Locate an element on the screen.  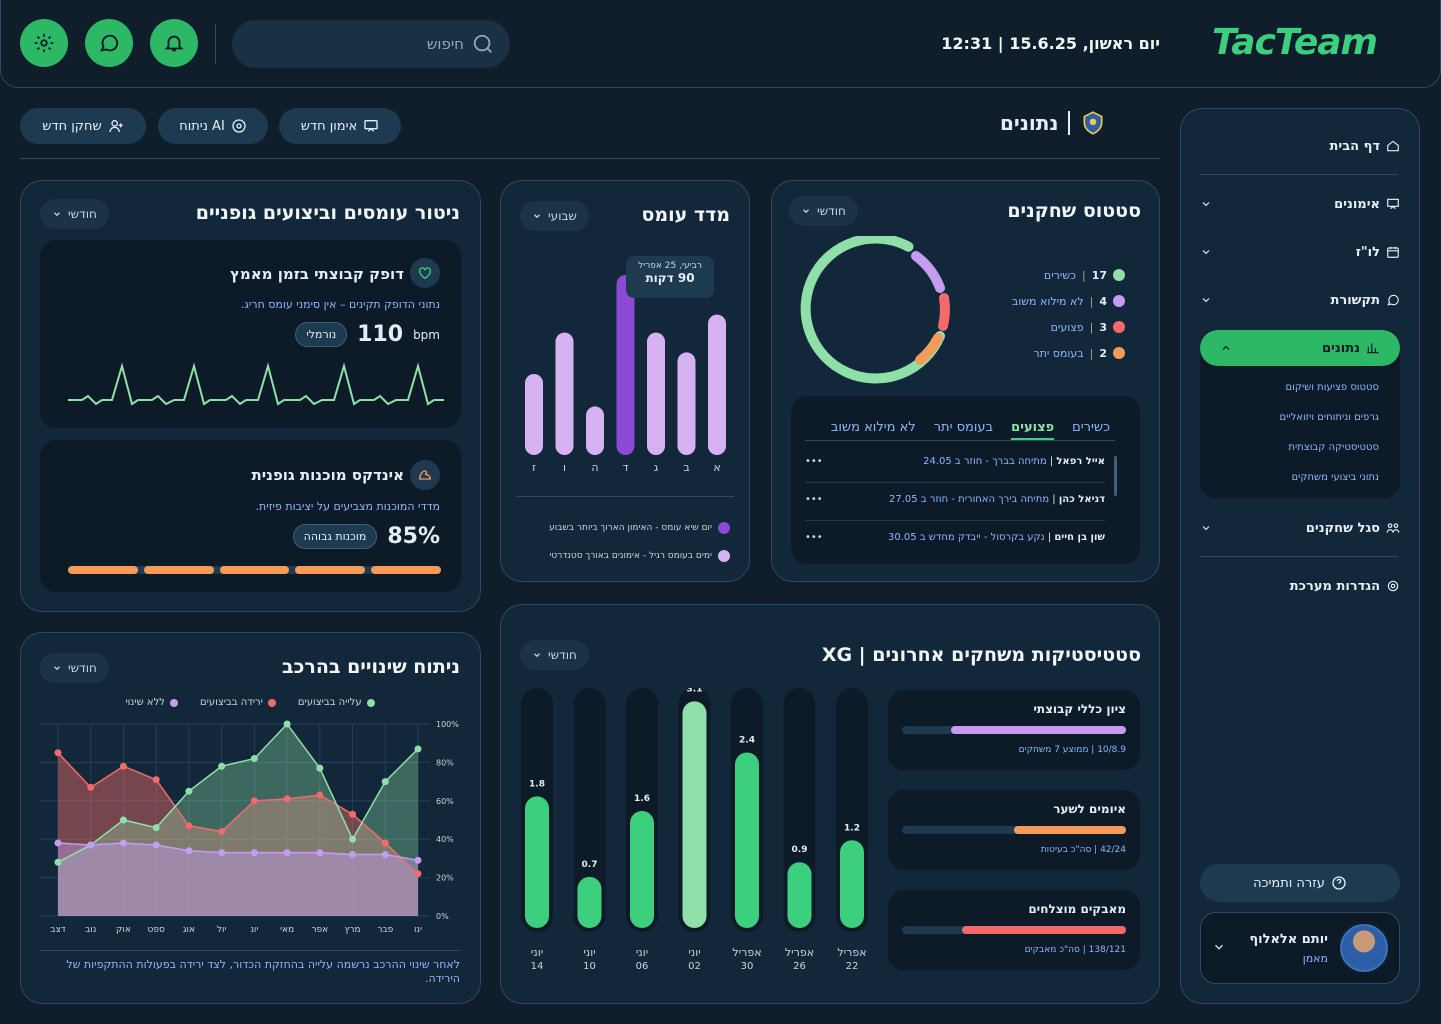
sidebar-item-training: אימונים is located at coordinates (1300, 204).